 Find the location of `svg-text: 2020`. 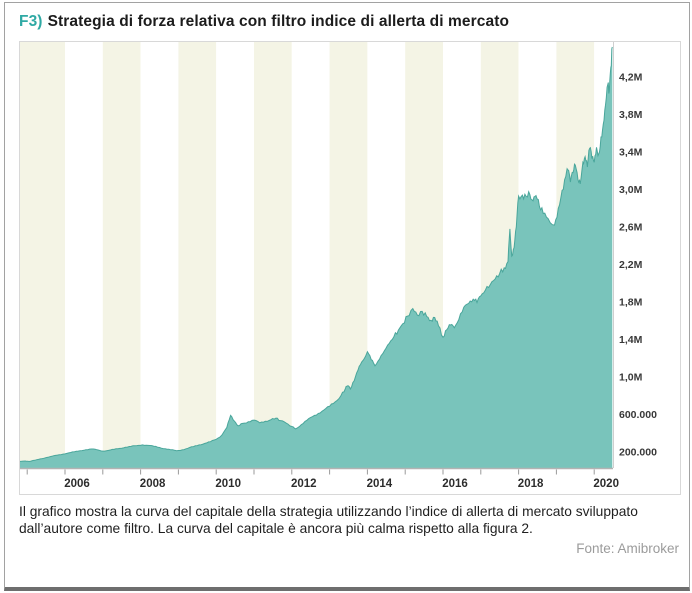

svg-text: 2020 is located at coordinates (606, 484).